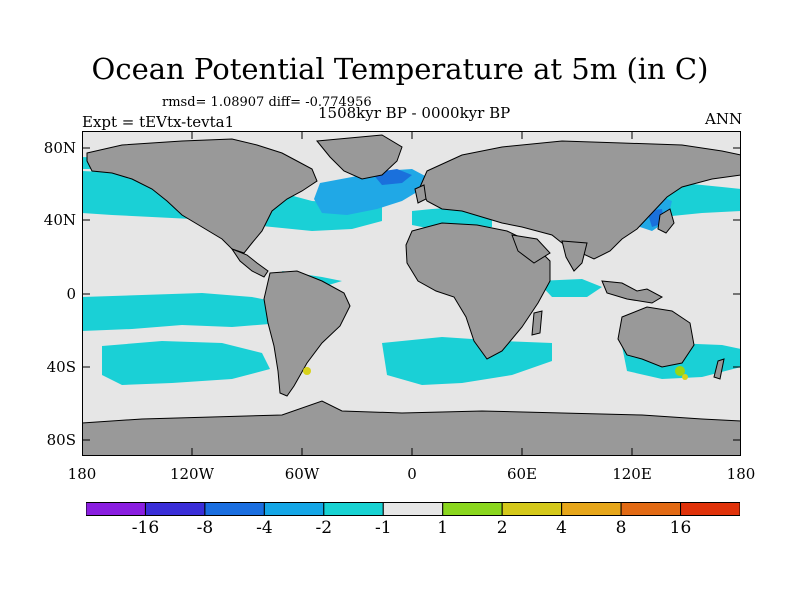 This screenshot has width=800, height=600. I want to click on experiment-label: Expt = tEVtx-tevta1, so click(158, 122).